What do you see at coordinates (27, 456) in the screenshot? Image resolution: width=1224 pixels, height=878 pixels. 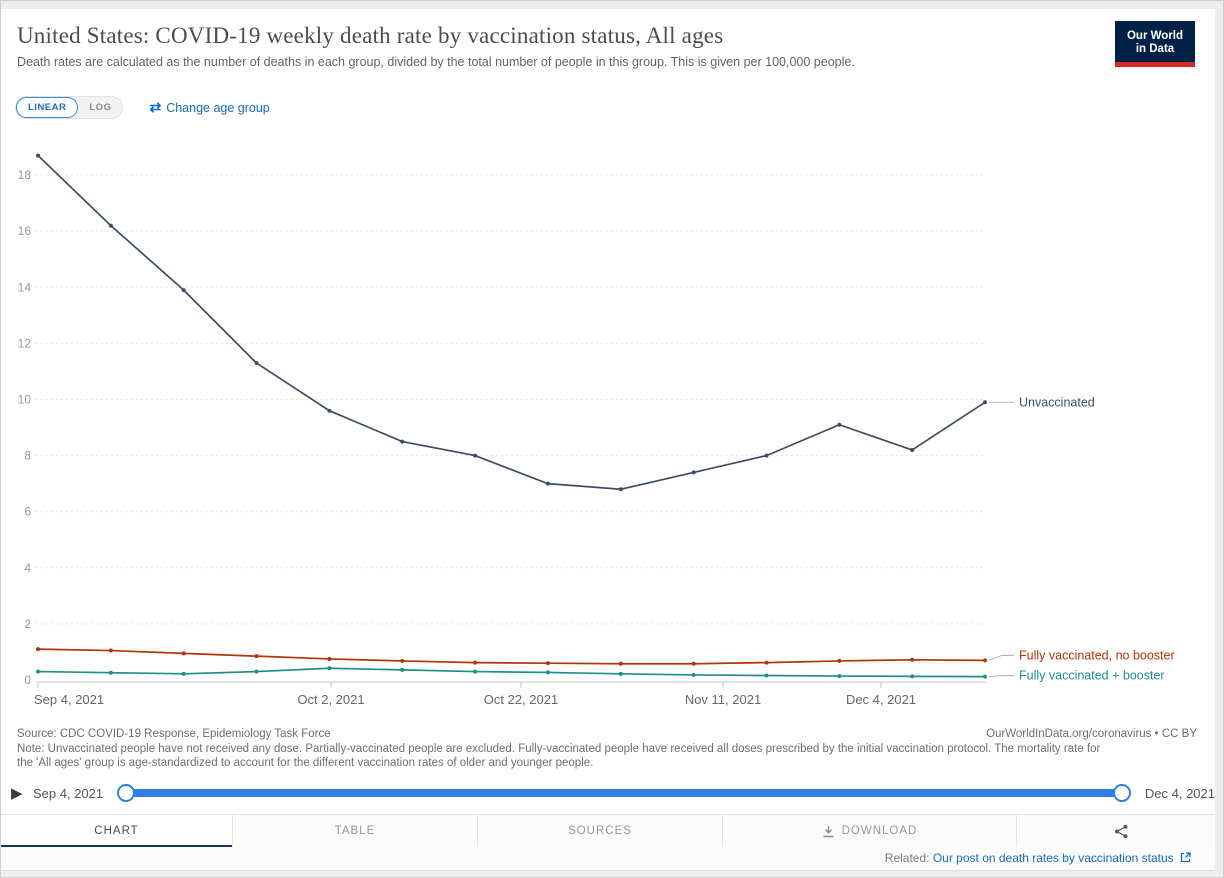 I see `y-axis-label: 8` at bounding box center [27, 456].